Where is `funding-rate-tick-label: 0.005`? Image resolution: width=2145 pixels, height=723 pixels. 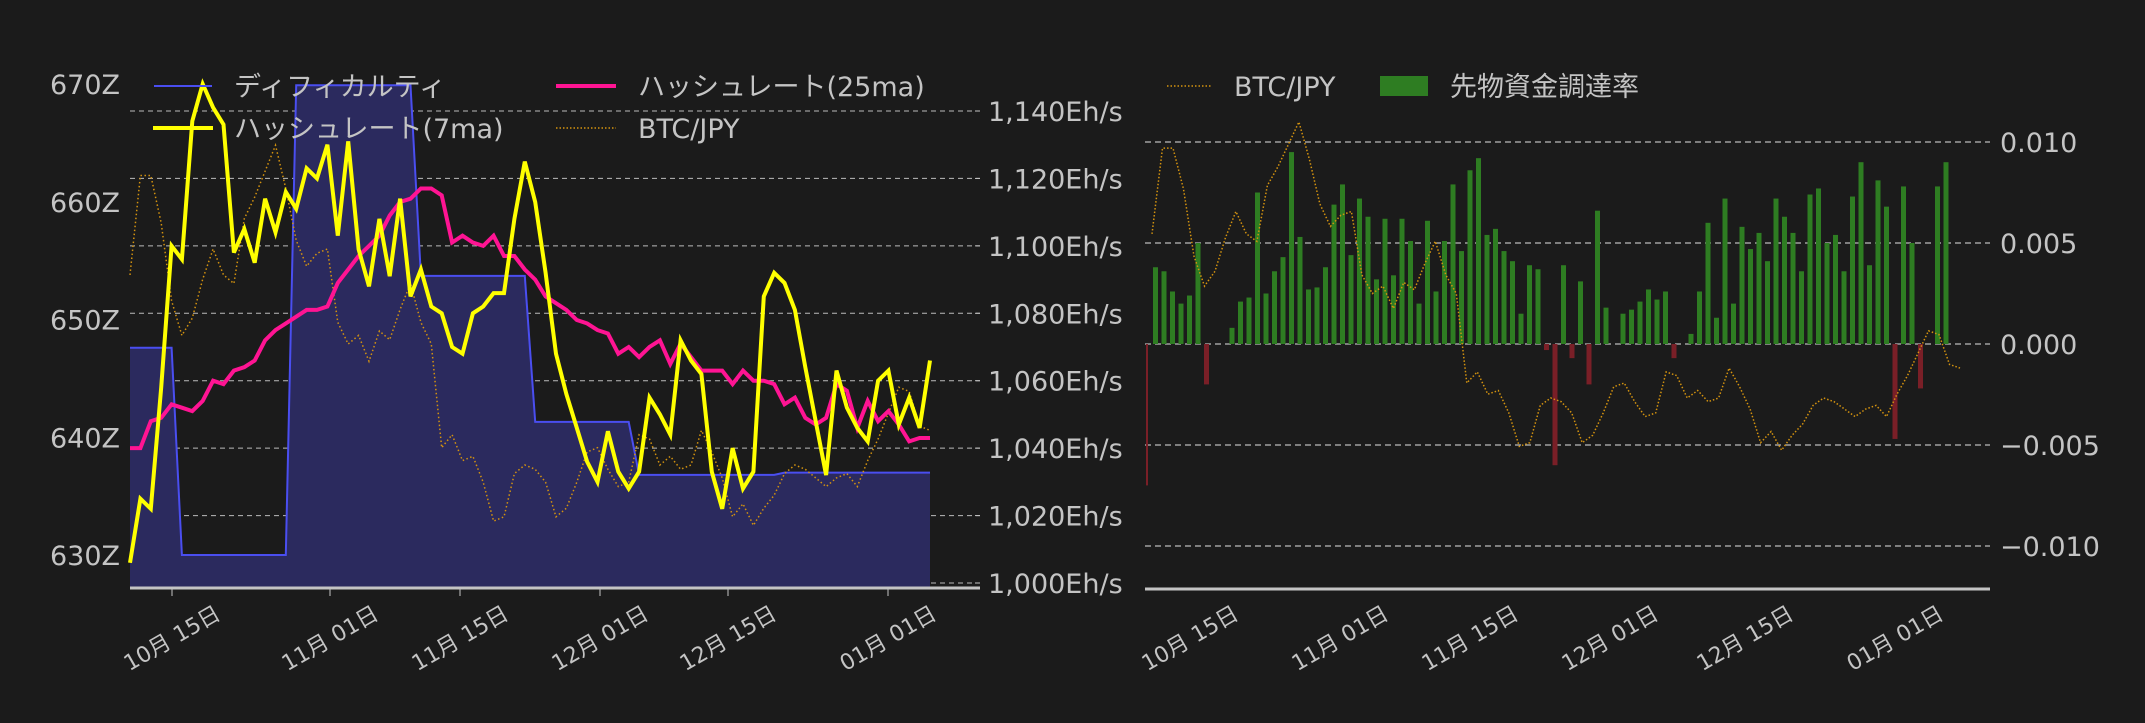 funding-rate-tick-label: 0.005 is located at coordinates (2038, 244).